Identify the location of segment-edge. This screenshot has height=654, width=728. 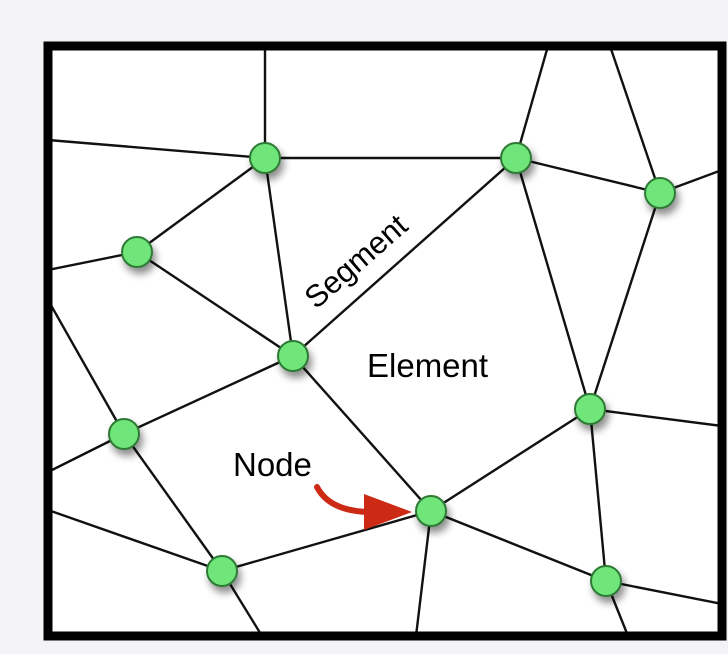
(404, 257).